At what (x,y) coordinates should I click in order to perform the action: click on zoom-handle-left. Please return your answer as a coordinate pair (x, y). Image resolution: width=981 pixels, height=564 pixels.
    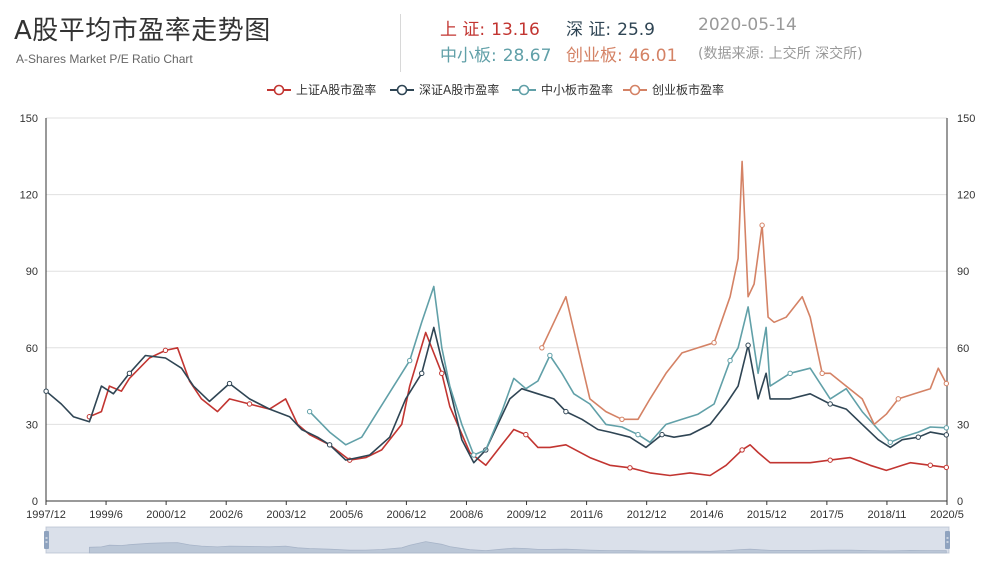
    Looking at the image, I should click on (46, 540).